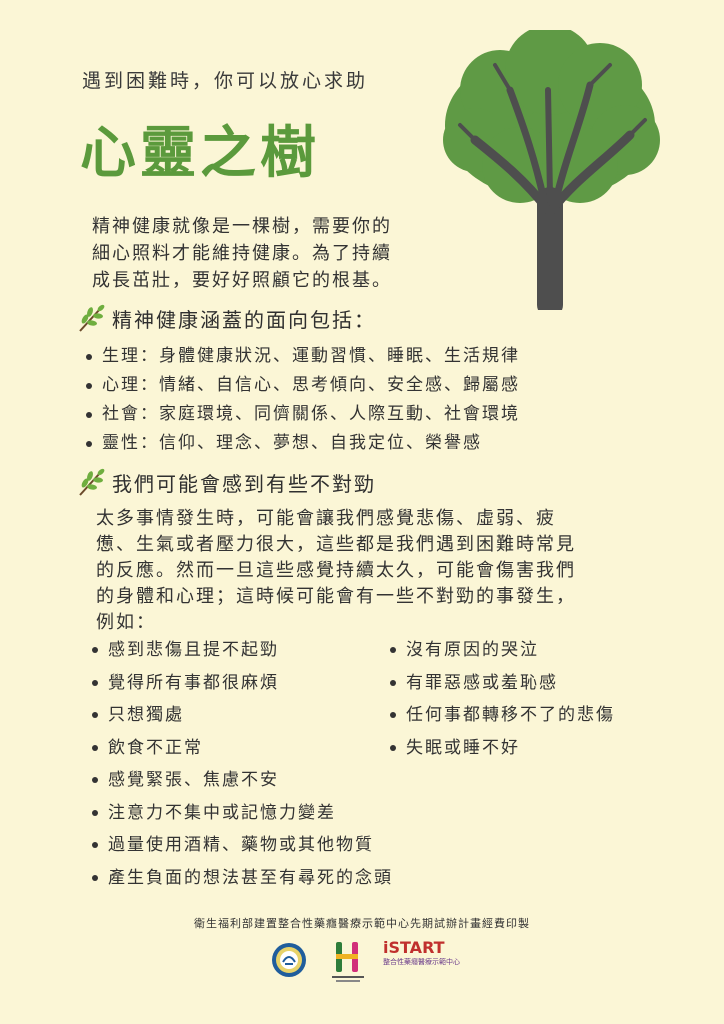  I want to click on istart-logo: iSTART 整合性藥癮醫療示範中心, so click(423, 962).